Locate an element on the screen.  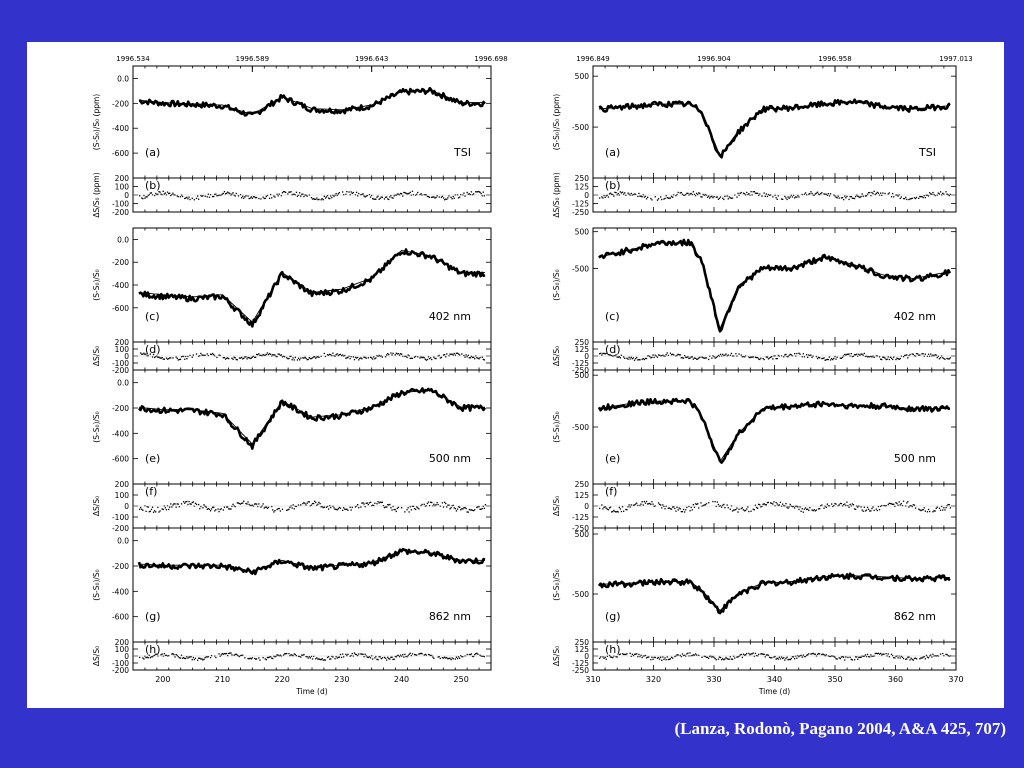
y-axis-label: (S-S₀)/S₀ is located at coordinates (96, 284).